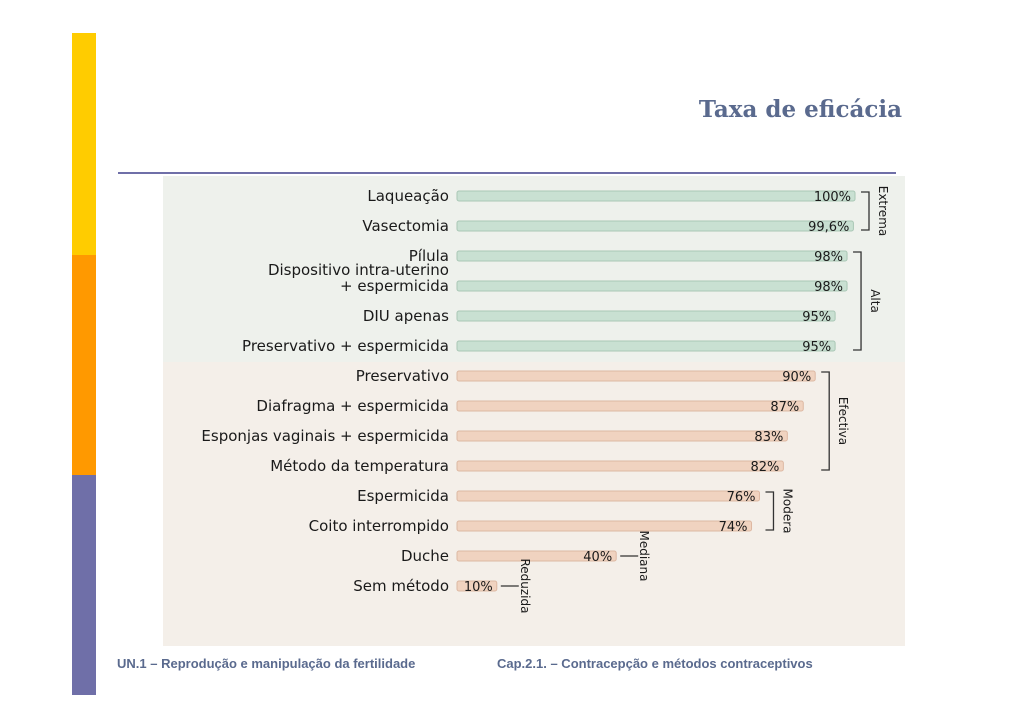 The width and height of the screenshot is (1030, 728). I want to click on value-label-preservativo-espermicida: 95%, so click(816, 347).